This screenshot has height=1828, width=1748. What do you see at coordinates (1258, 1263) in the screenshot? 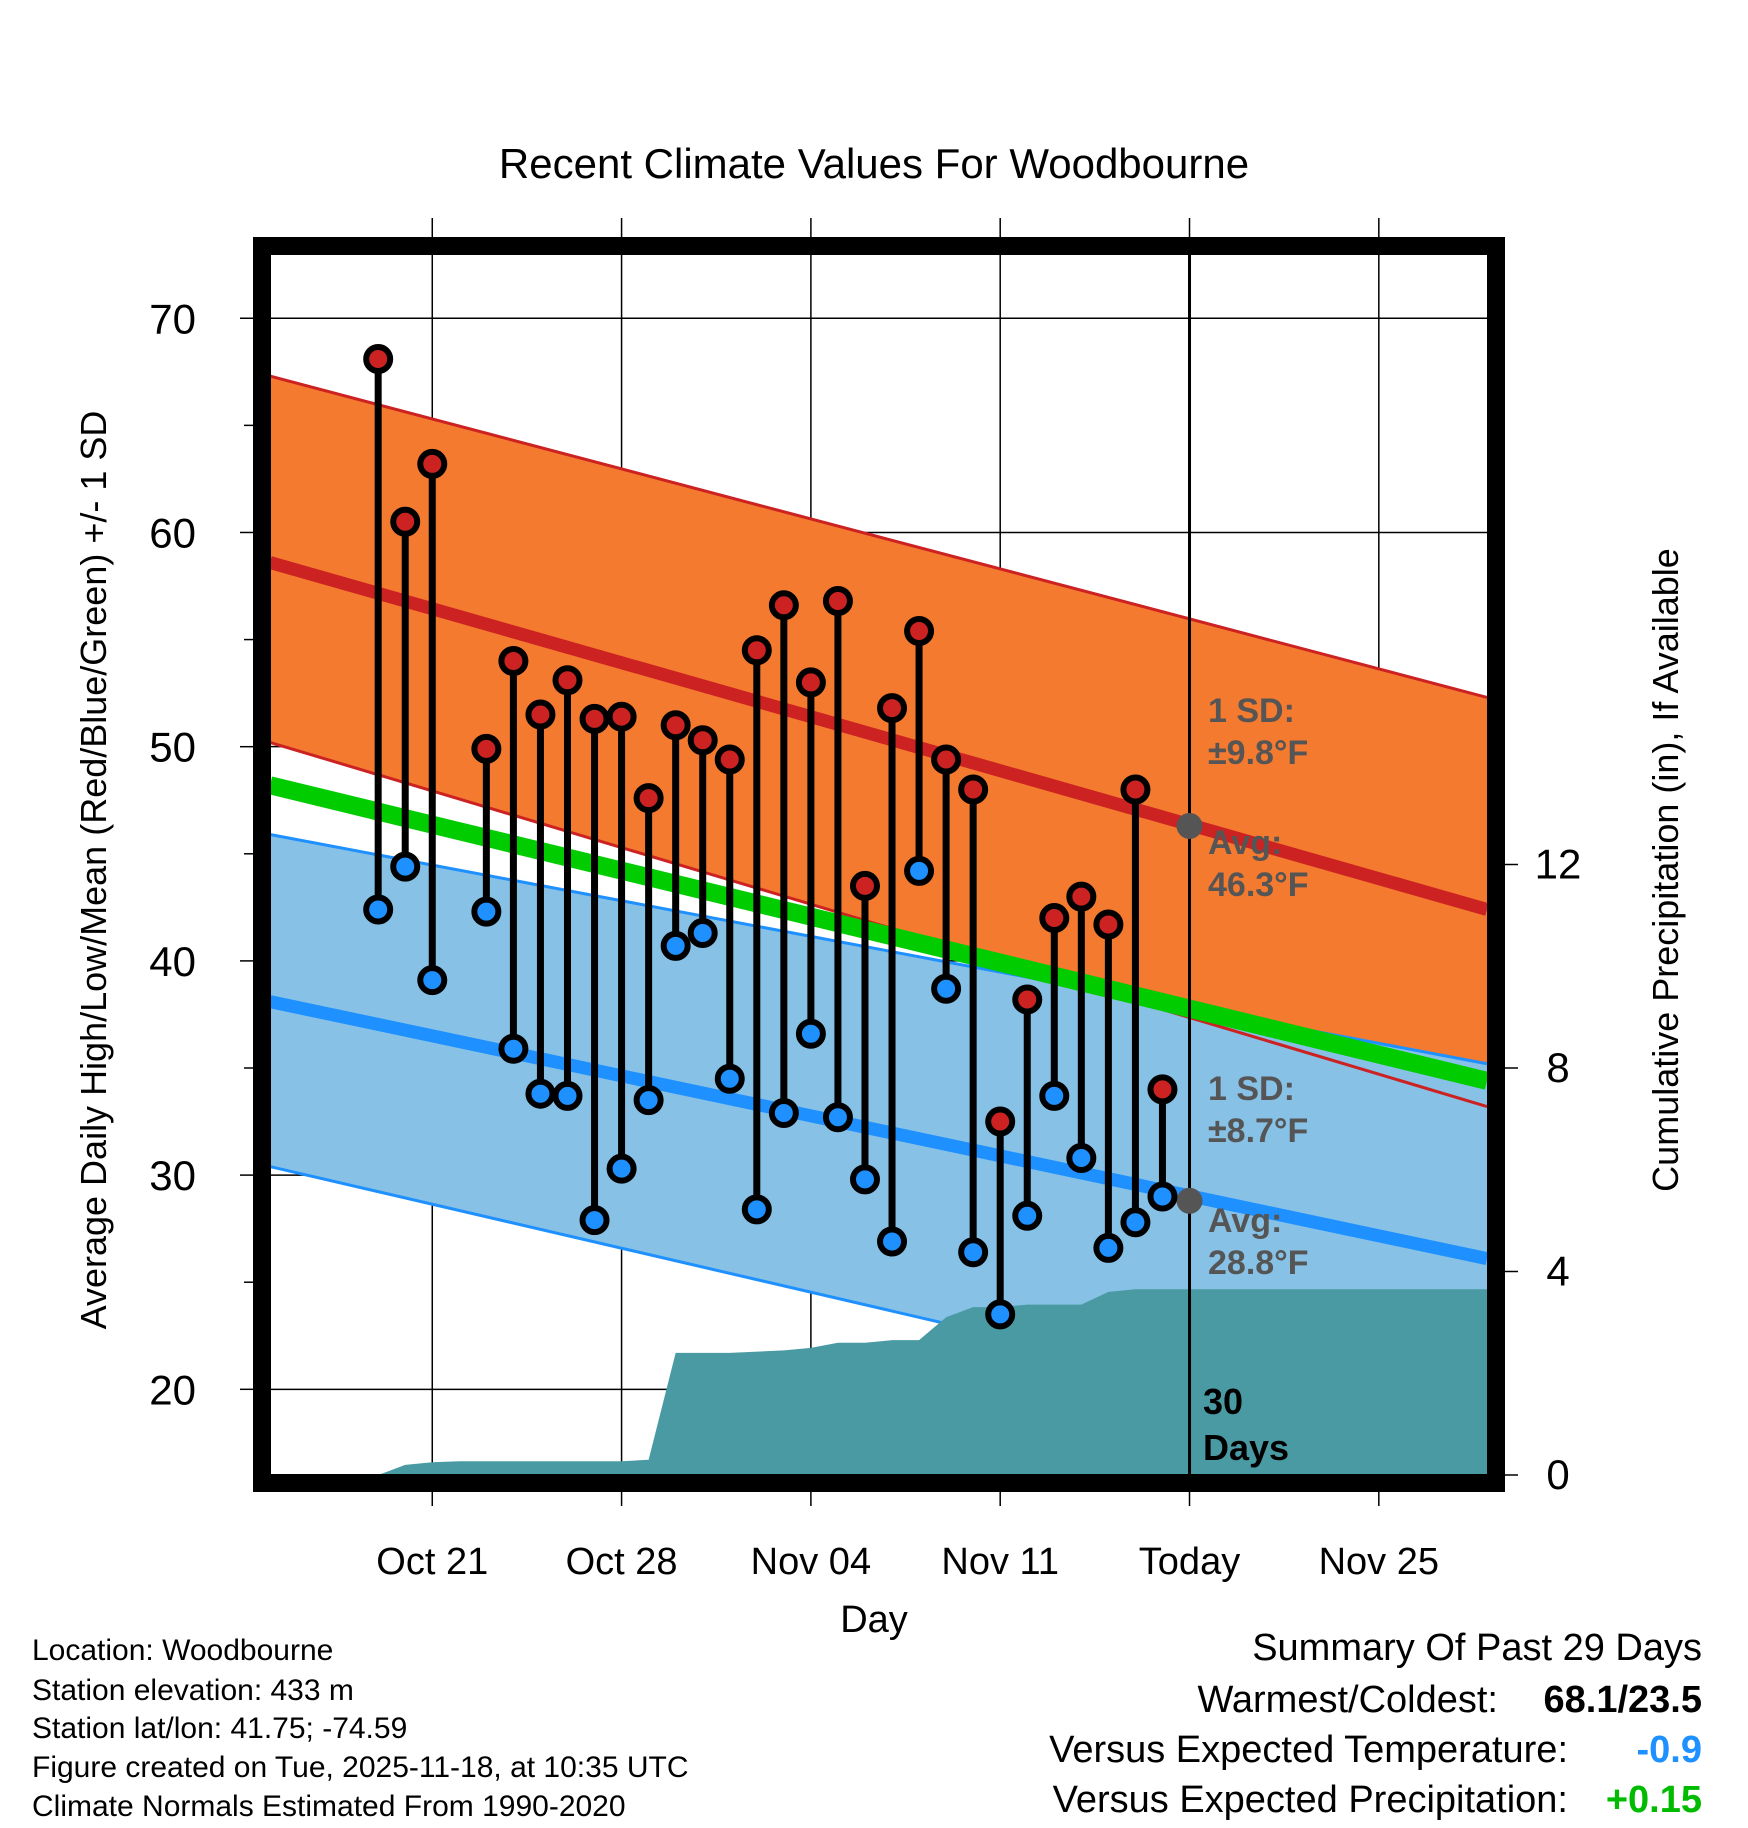
I see `low-avg-value: 28.8°F` at bounding box center [1258, 1263].